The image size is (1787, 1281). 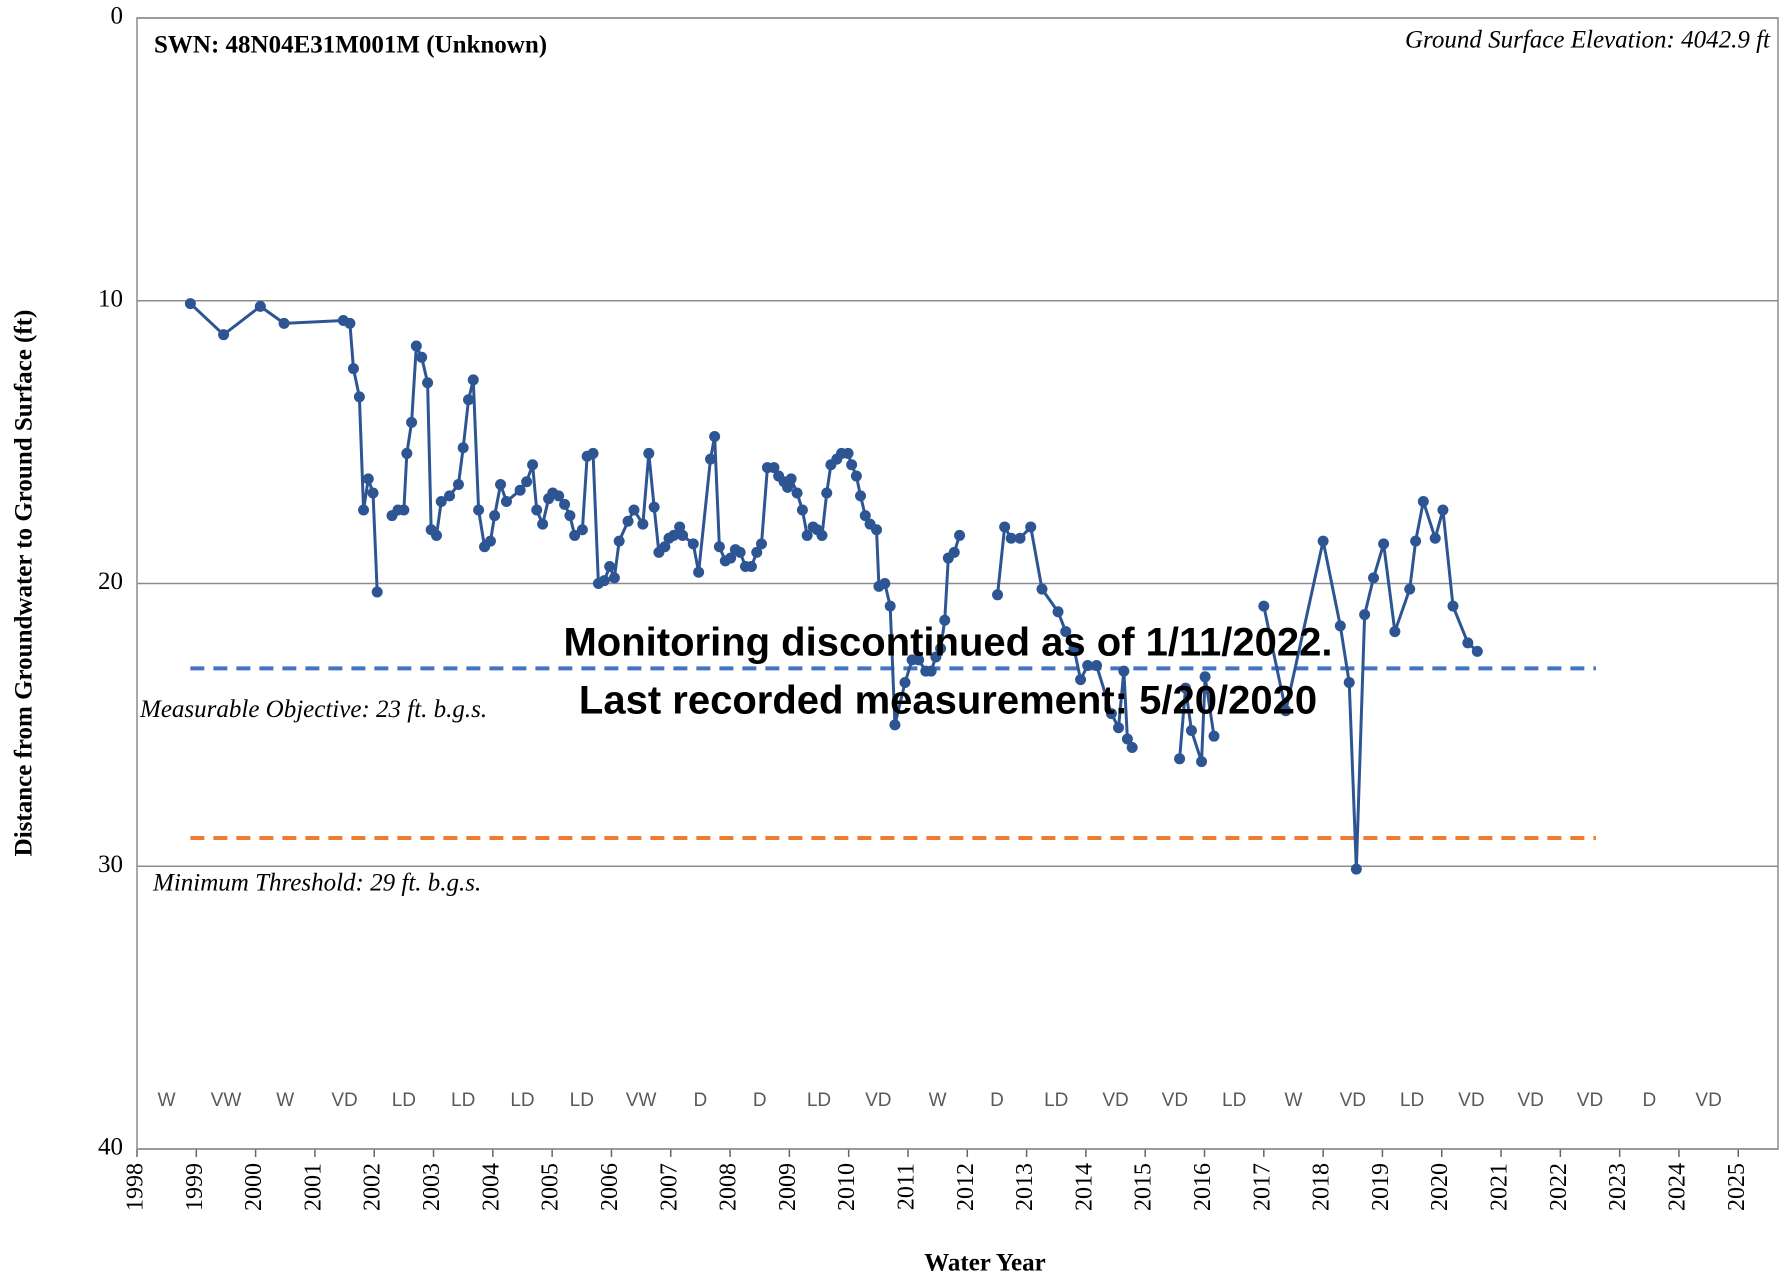 I want to click on x-tick-label: 2007, so click(x=669, y=1187).